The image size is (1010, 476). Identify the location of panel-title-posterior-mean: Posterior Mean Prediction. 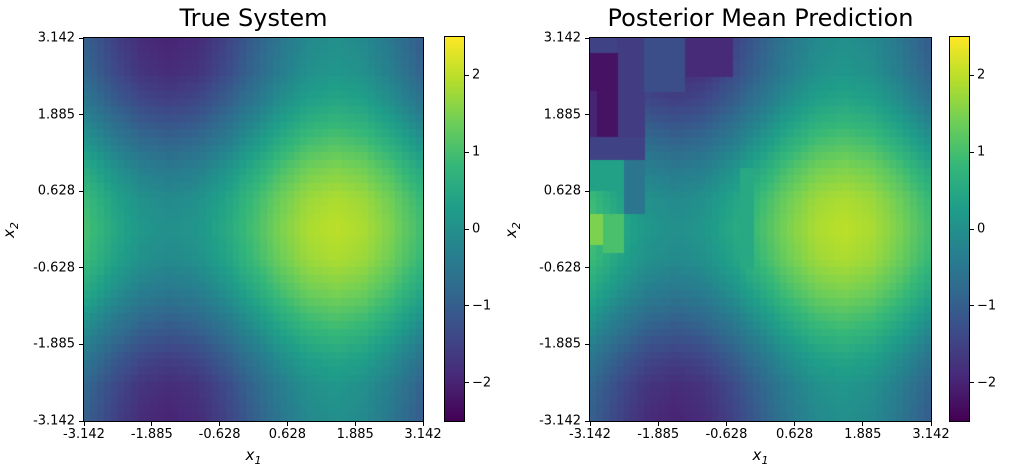
(760, 18).